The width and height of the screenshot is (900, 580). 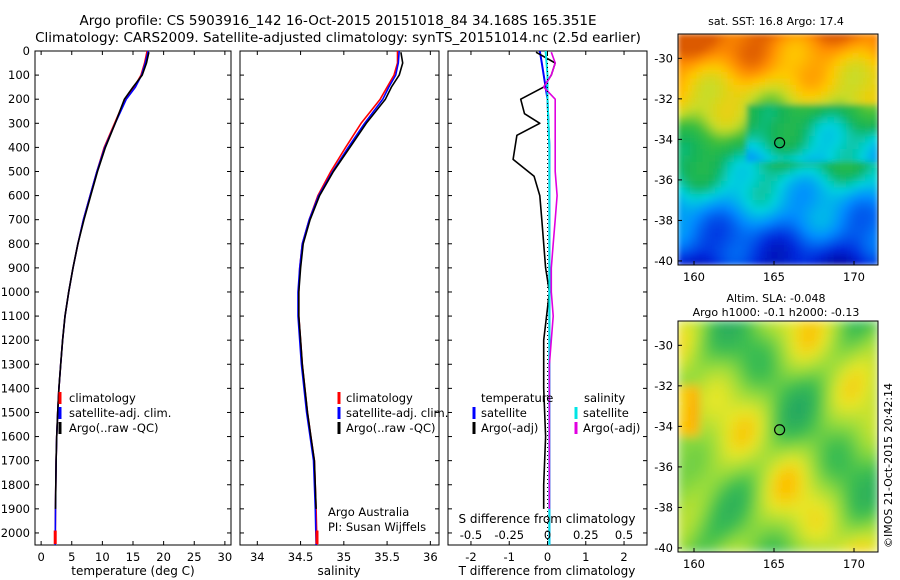 What do you see at coordinates (391, 428) in the screenshot?
I see `legend-argo: Argo(..raw -QC)` at bounding box center [391, 428].